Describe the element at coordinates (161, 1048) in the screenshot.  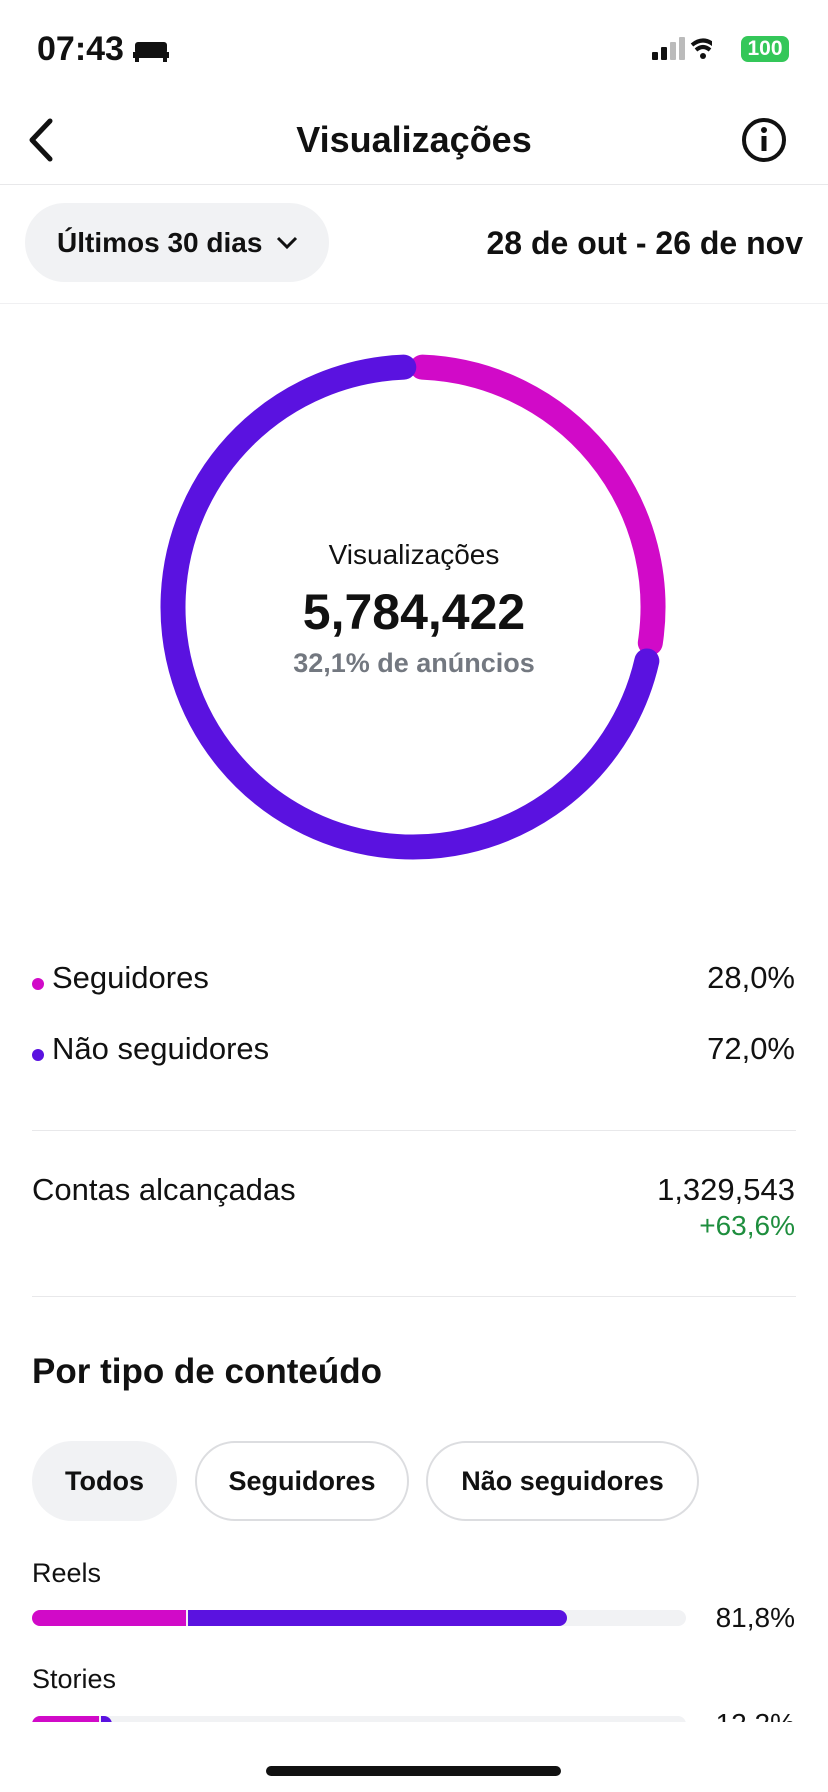
I see `legend-name: Não seguidores` at that location.